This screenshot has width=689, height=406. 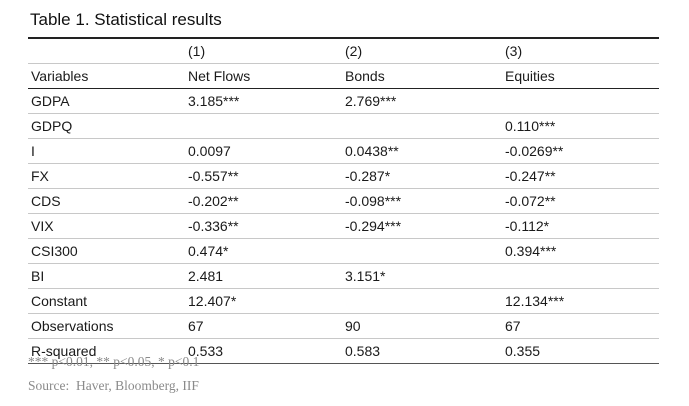 What do you see at coordinates (263, 351) in the screenshot?
I see `coefficient-cell: 0.533` at bounding box center [263, 351].